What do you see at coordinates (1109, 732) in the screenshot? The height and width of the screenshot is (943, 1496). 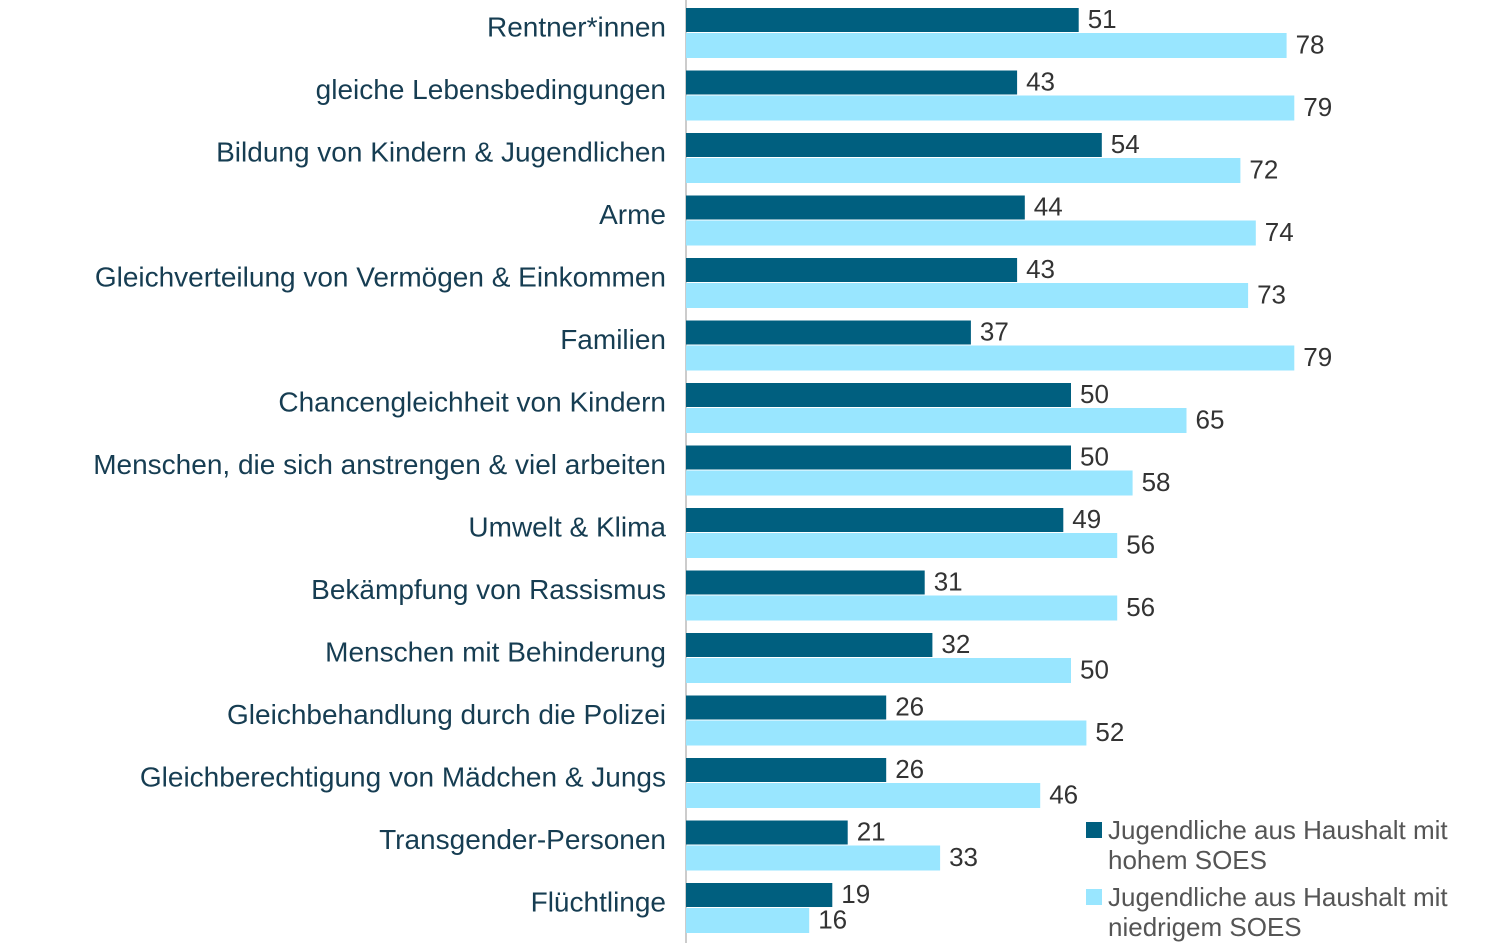 I see `value-label: 52` at bounding box center [1109, 732].